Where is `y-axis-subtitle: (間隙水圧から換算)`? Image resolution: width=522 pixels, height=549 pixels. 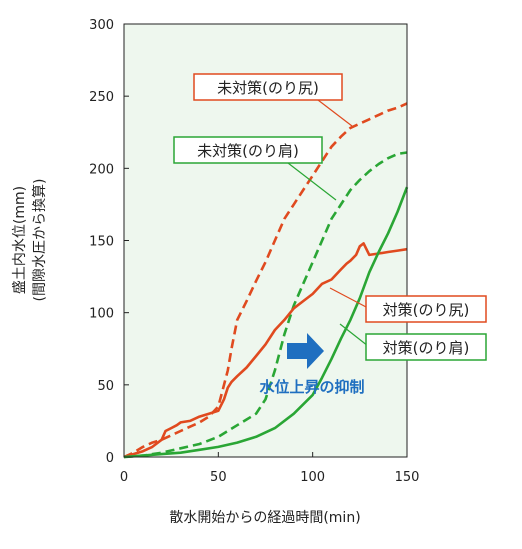
y-axis-subtitle: (間隙水圧から換算) is located at coordinates (40, 240).